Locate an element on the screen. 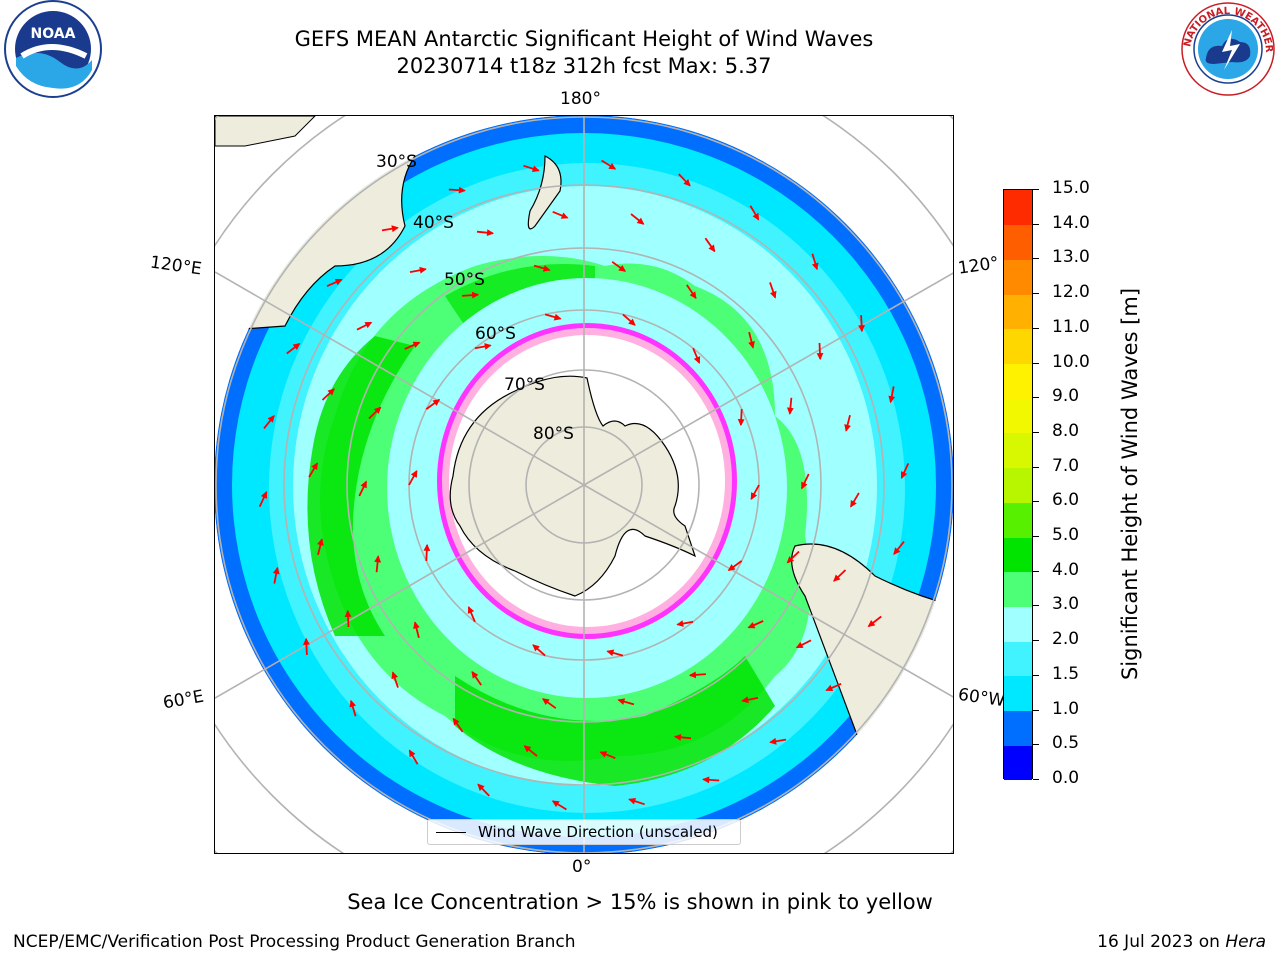  colorbar-tick-label: 4.0 is located at coordinates (1066, 569).